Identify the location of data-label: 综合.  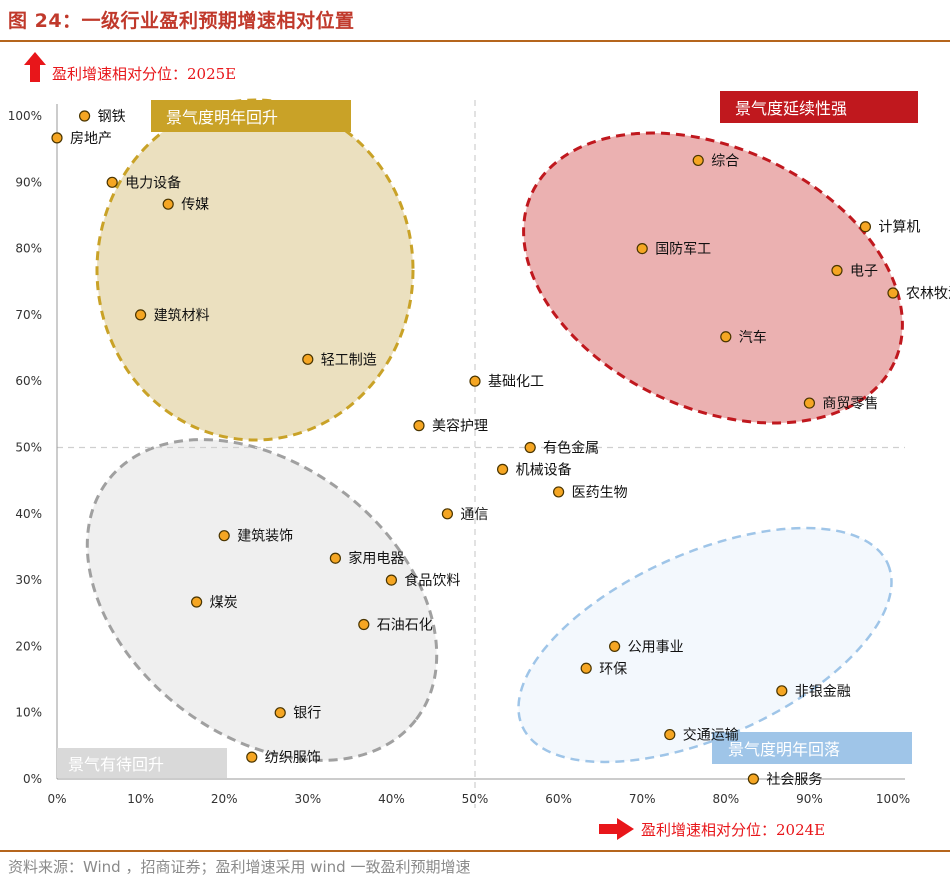
(725, 161).